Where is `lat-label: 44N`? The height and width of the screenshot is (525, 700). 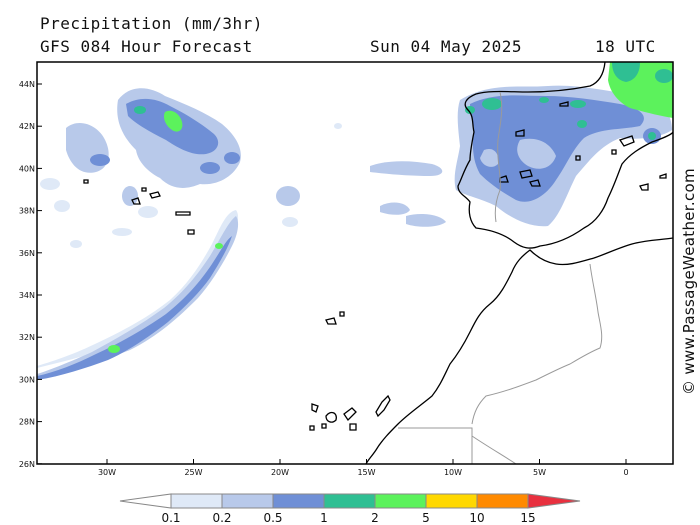
lat-label: 44N is located at coordinates (27, 84).